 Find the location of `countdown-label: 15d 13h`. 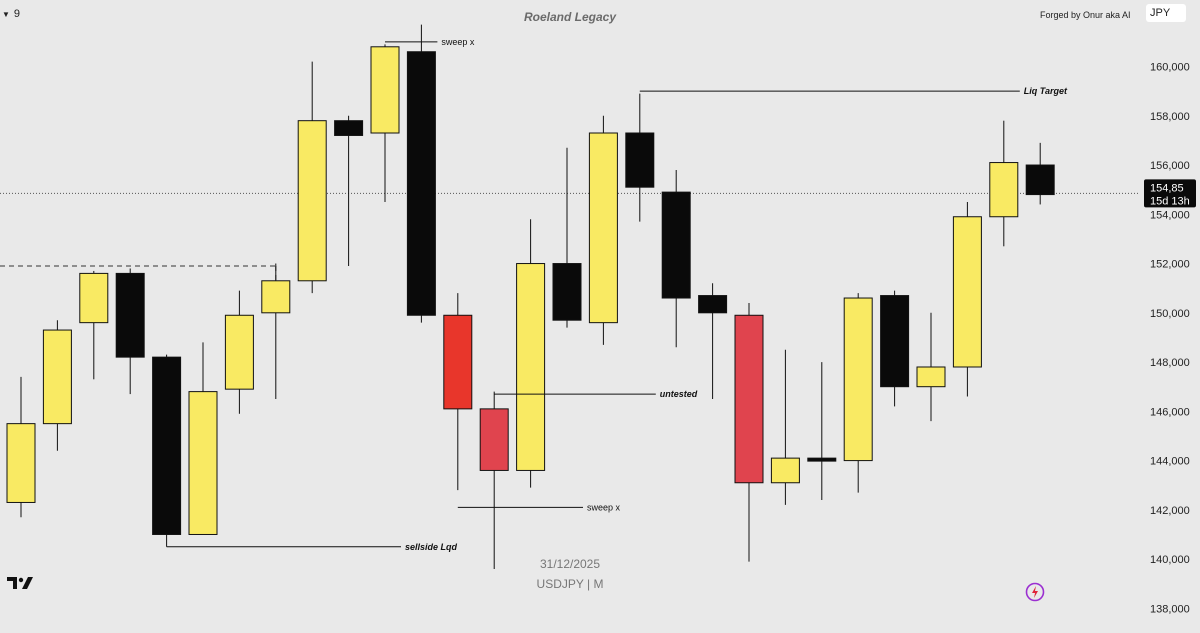

countdown-label: 15d 13h is located at coordinates (1170, 201).